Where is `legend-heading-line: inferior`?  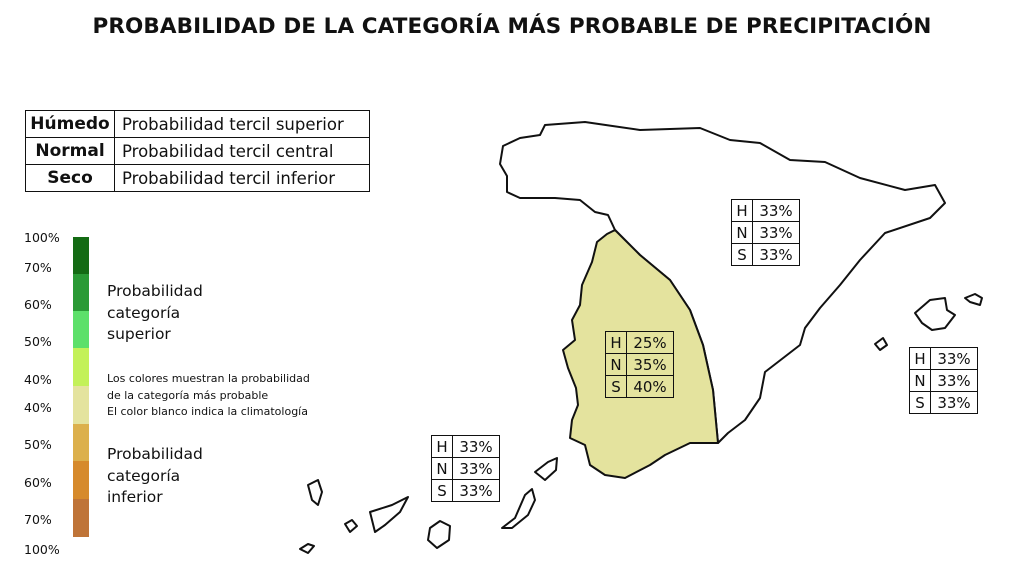
legend-heading-line: inferior is located at coordinates (135, 497).